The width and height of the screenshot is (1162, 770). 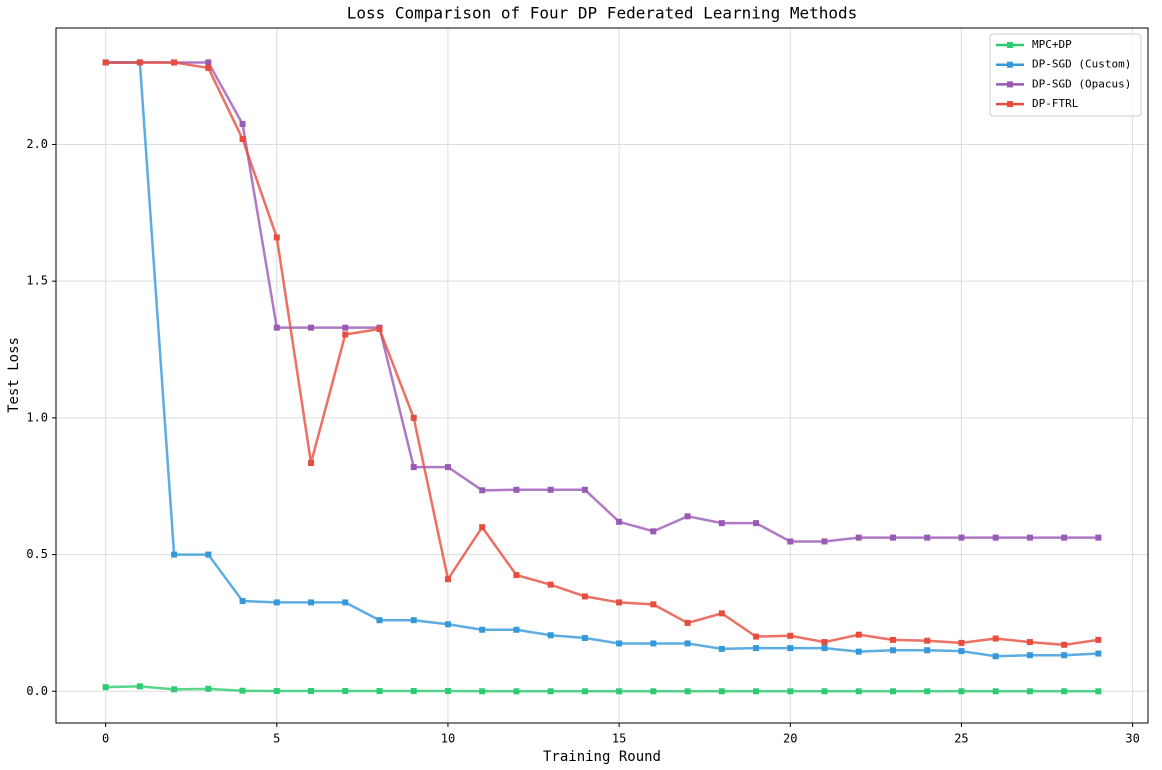 I want to click on legend-label: DP-SGD (Opacus), so click(x=1081, y=83).